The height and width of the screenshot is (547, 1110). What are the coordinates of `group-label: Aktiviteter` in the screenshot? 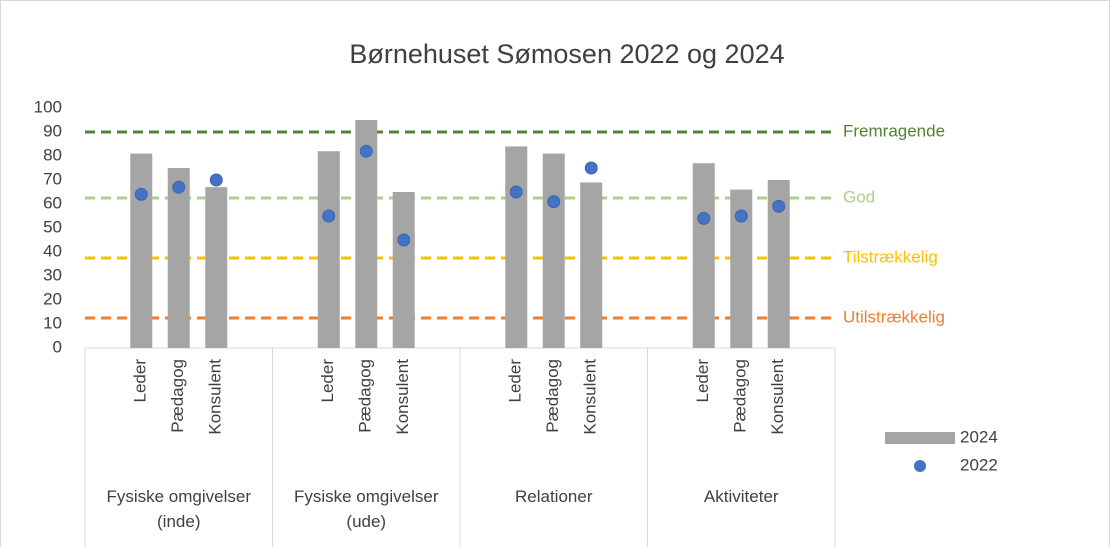 It's located at (741, 496).